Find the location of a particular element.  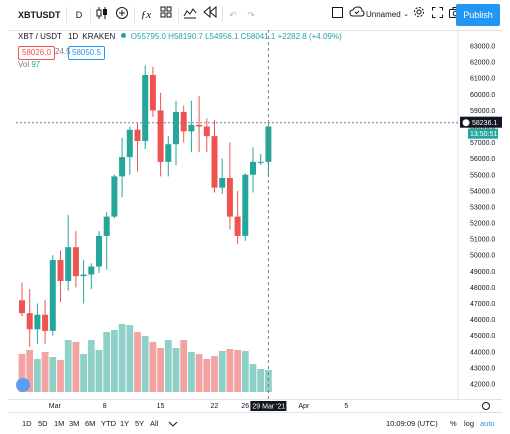

price-tag-plus-icon is located at coordinates (466, 123).